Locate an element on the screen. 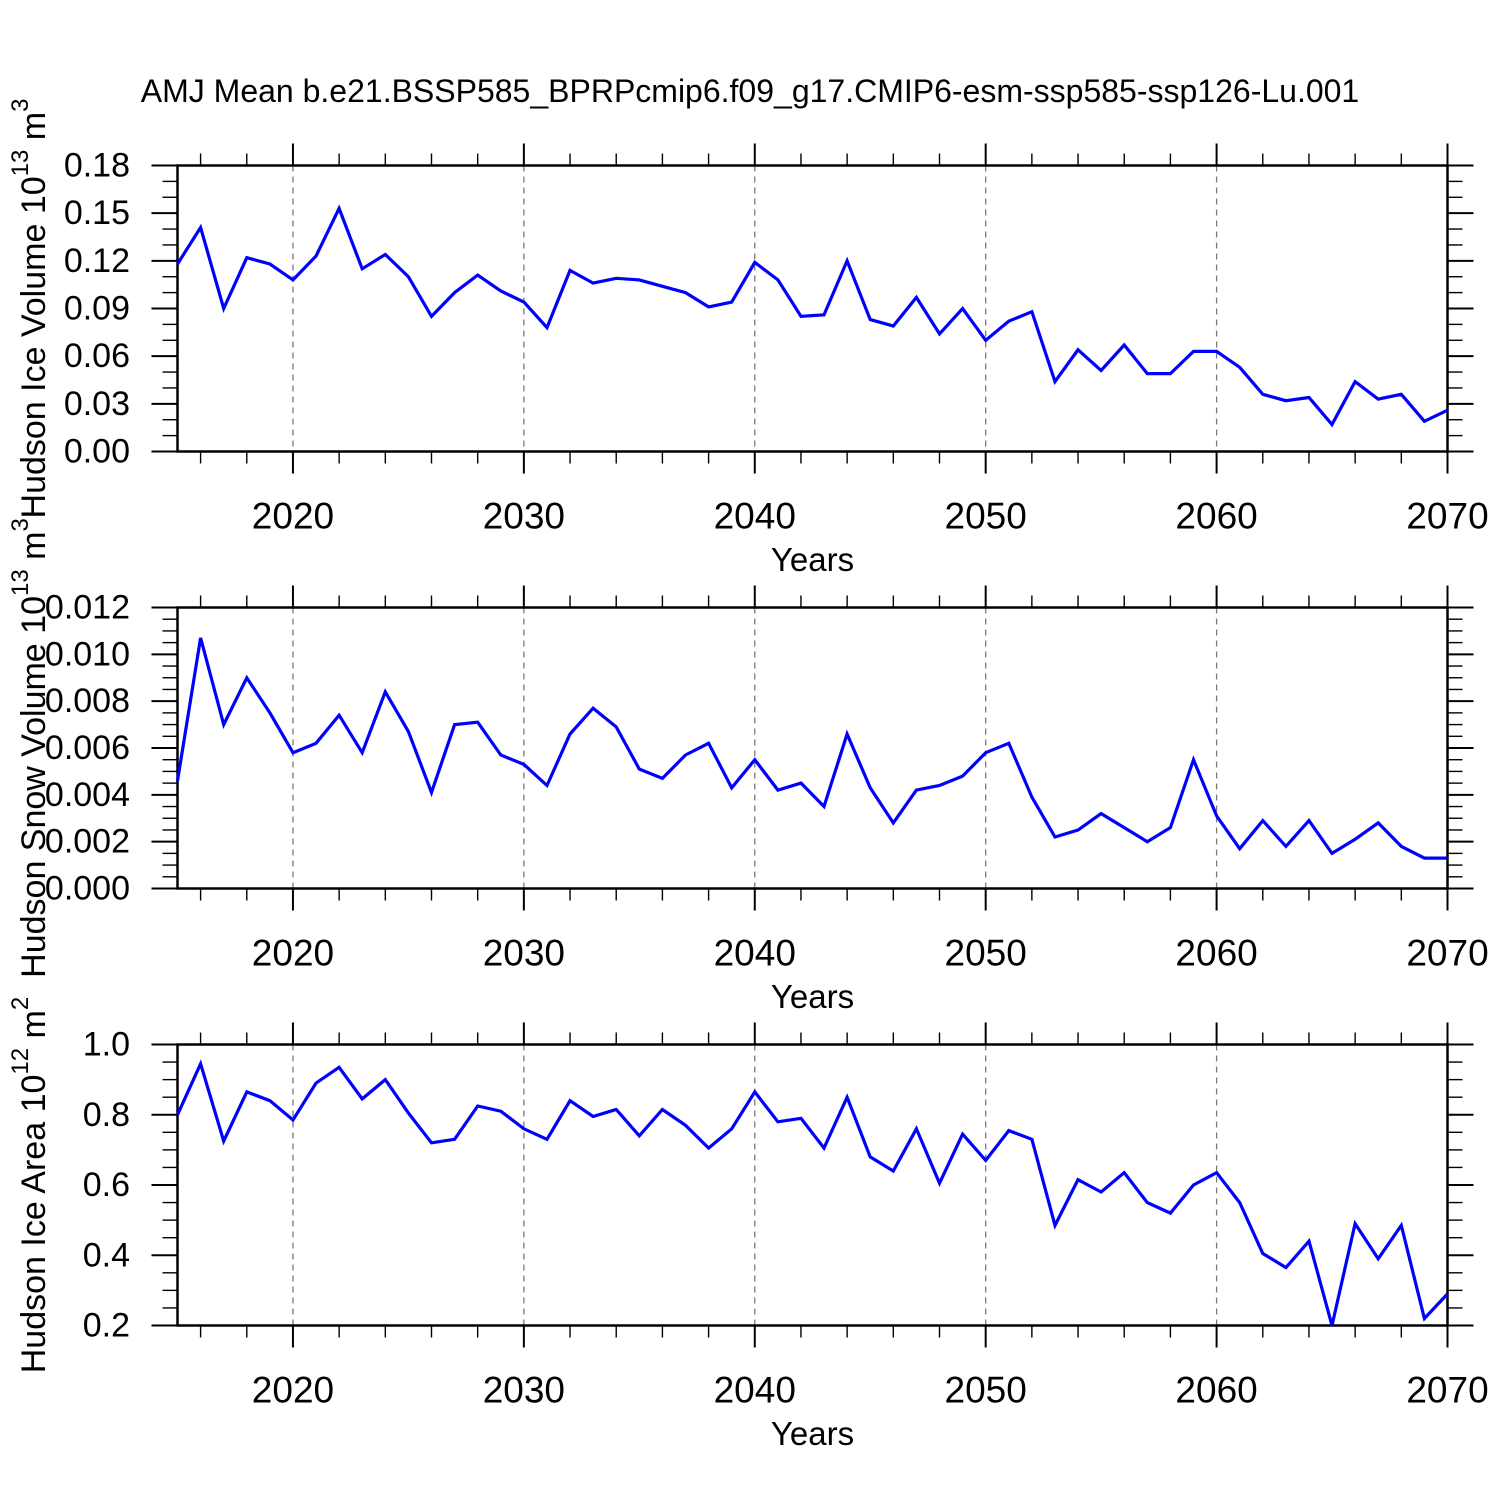 Image resolution: width=1500 pixels, height=1500 pixels. hudson-ice-area-xtick-label: 2050 is located at coordinates (986, 1390).